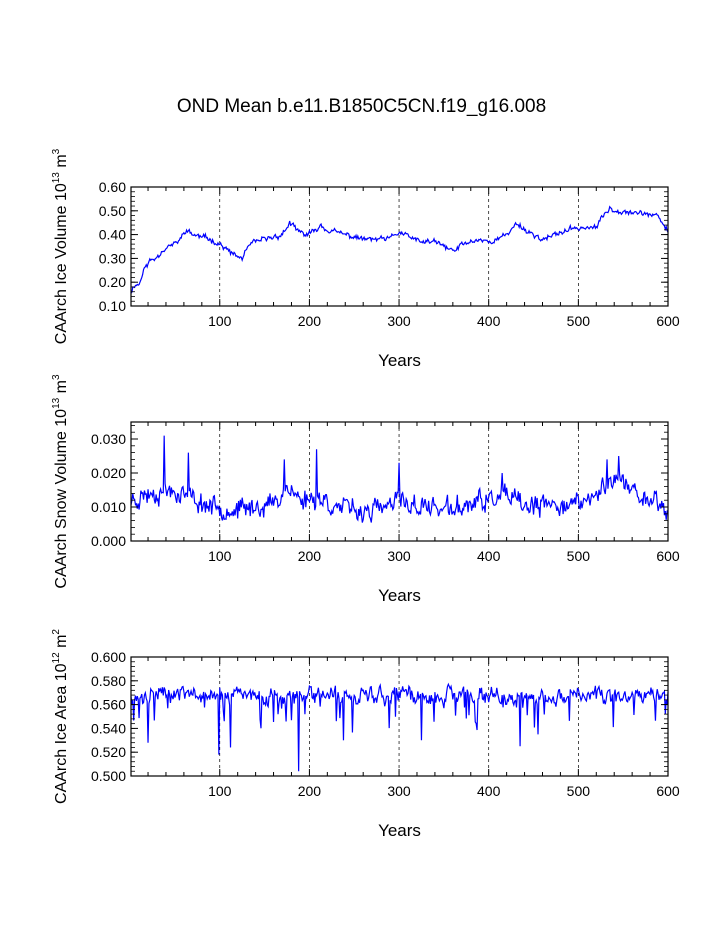  I want to click on y-tick-label: 0.30, so click(112, 258).